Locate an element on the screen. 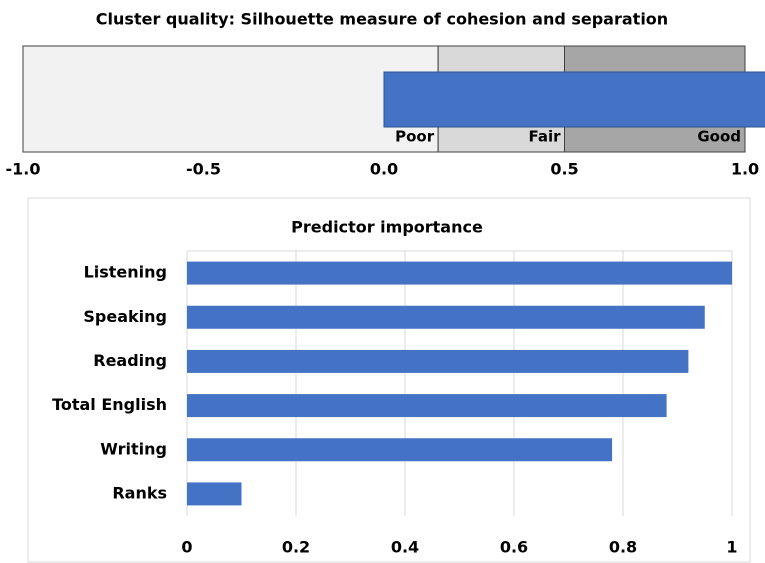  band-label: Poor is located at coordinates (415, 137).